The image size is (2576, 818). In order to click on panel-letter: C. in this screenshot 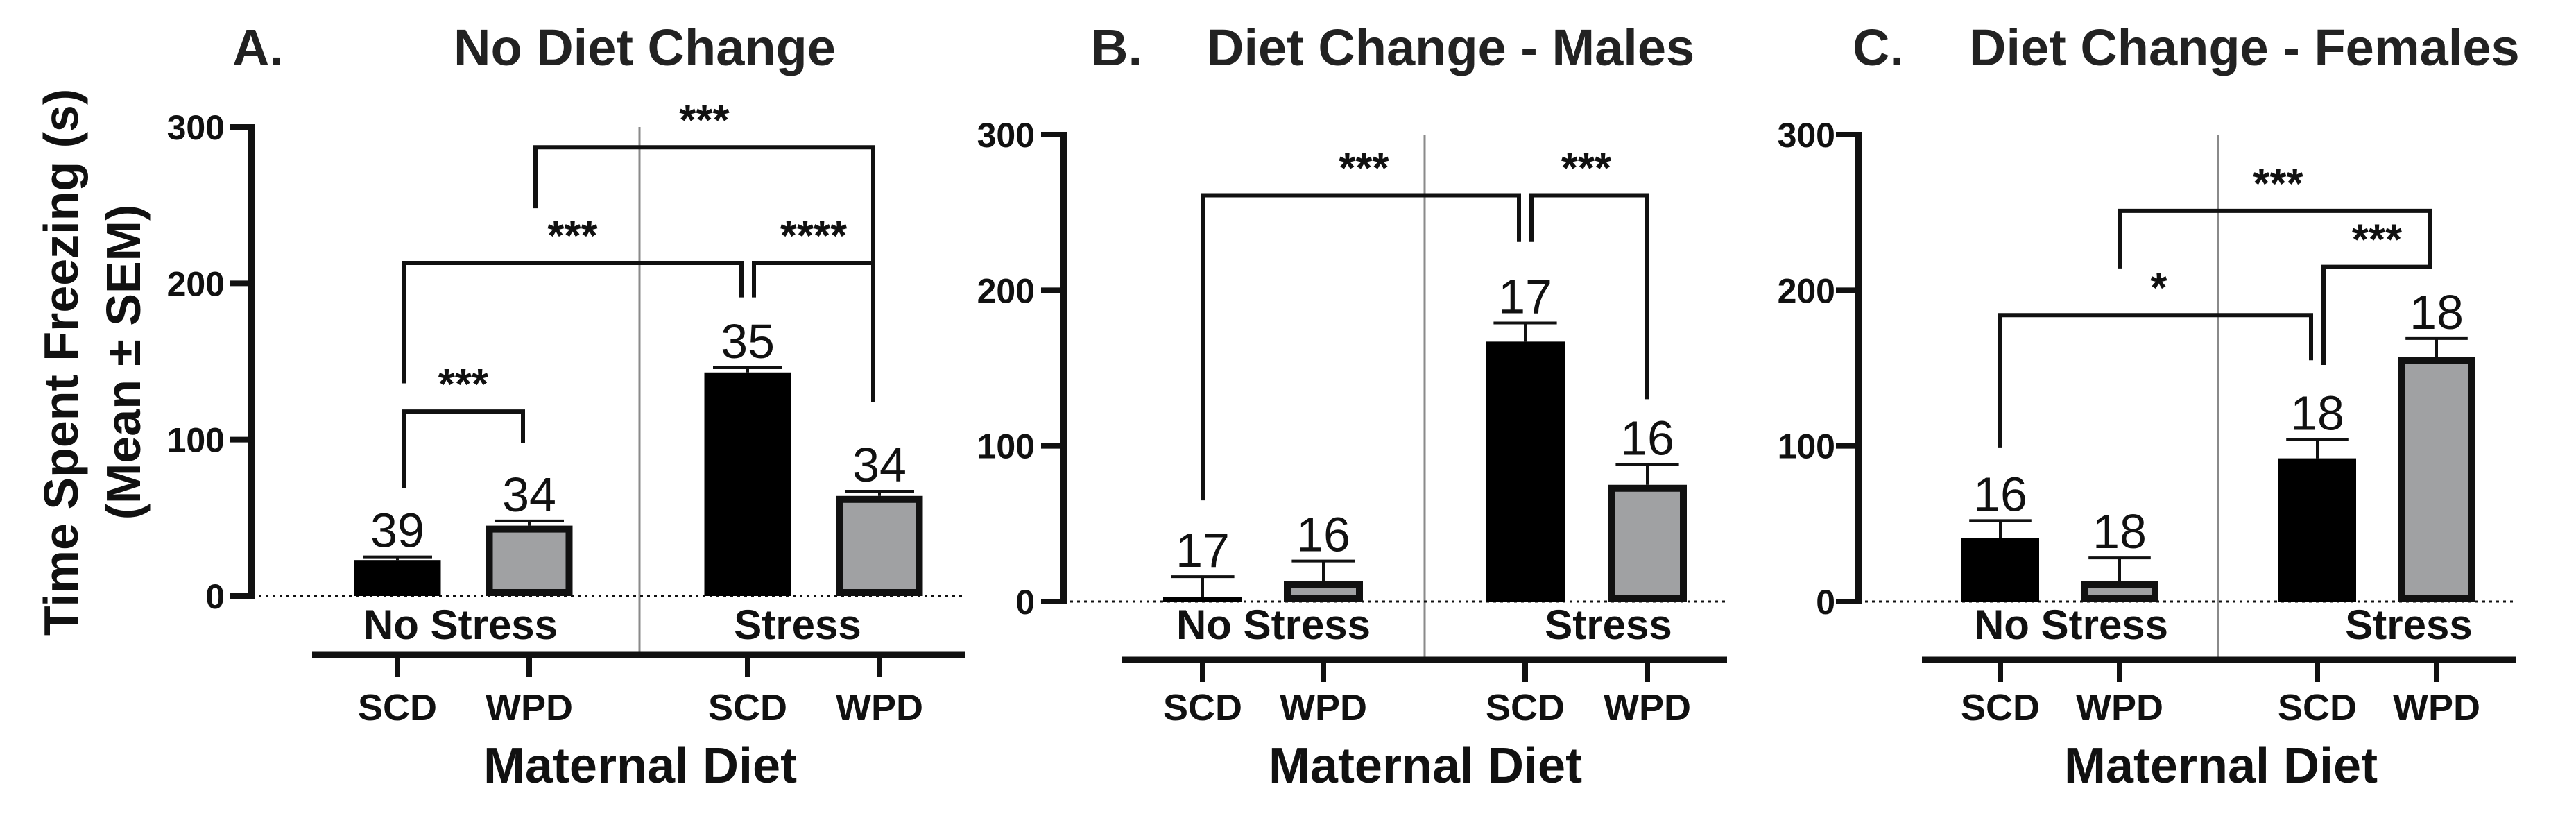, I will do `click(1878, 47)`.